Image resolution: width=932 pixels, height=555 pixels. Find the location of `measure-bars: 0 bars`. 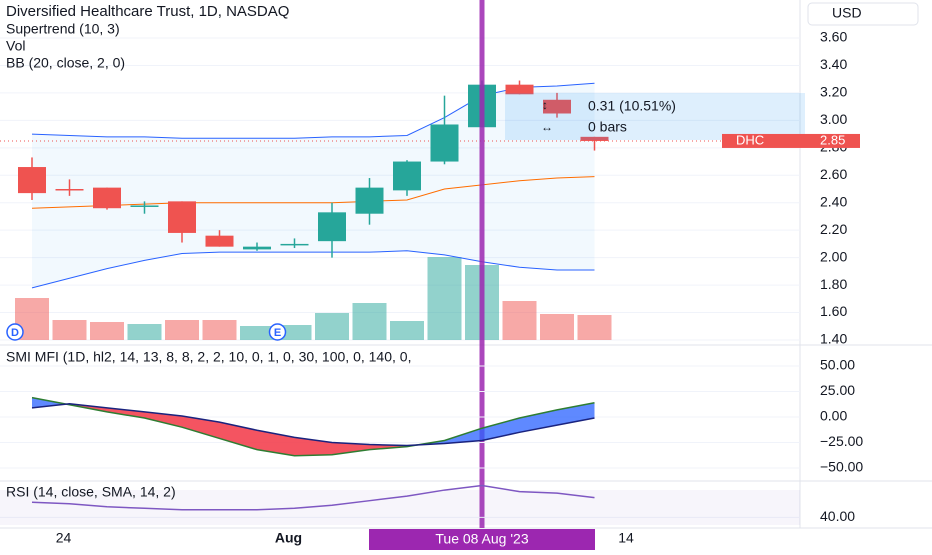

measure-bars: 0 bars is located at coordinates (607, 127).